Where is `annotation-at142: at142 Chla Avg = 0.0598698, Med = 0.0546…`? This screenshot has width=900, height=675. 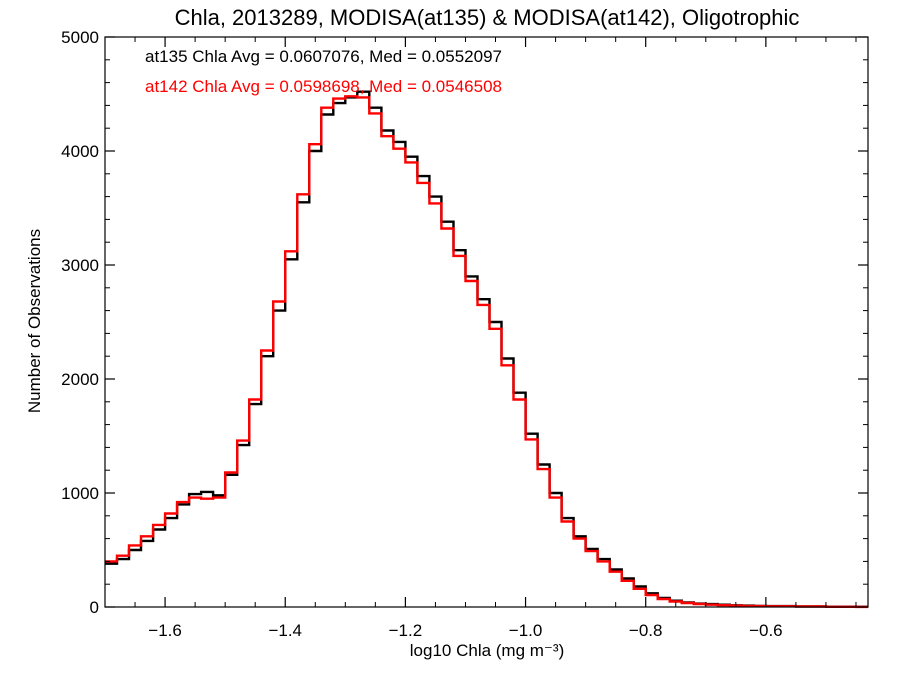
annotation-at142: at142 Chla Avg = 0.0598698, Med = 0.0546… is located at coordinates (323, 86).